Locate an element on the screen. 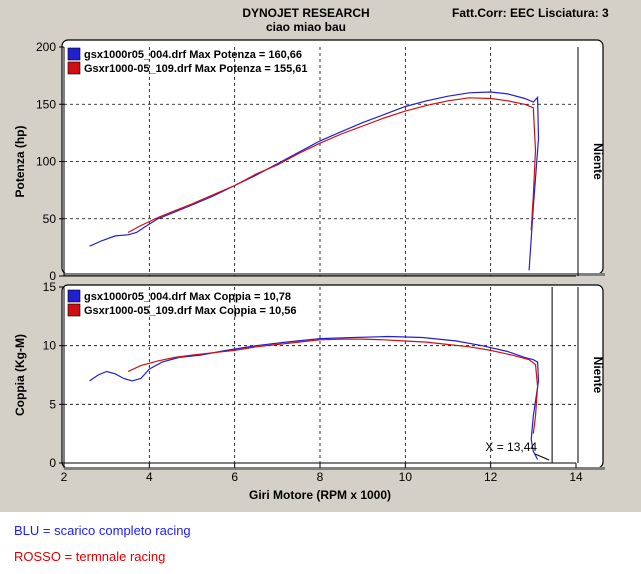 The height and width of the screenshot is (574, 641). y-tick-label: 15 is located at coordinates (50, 287).